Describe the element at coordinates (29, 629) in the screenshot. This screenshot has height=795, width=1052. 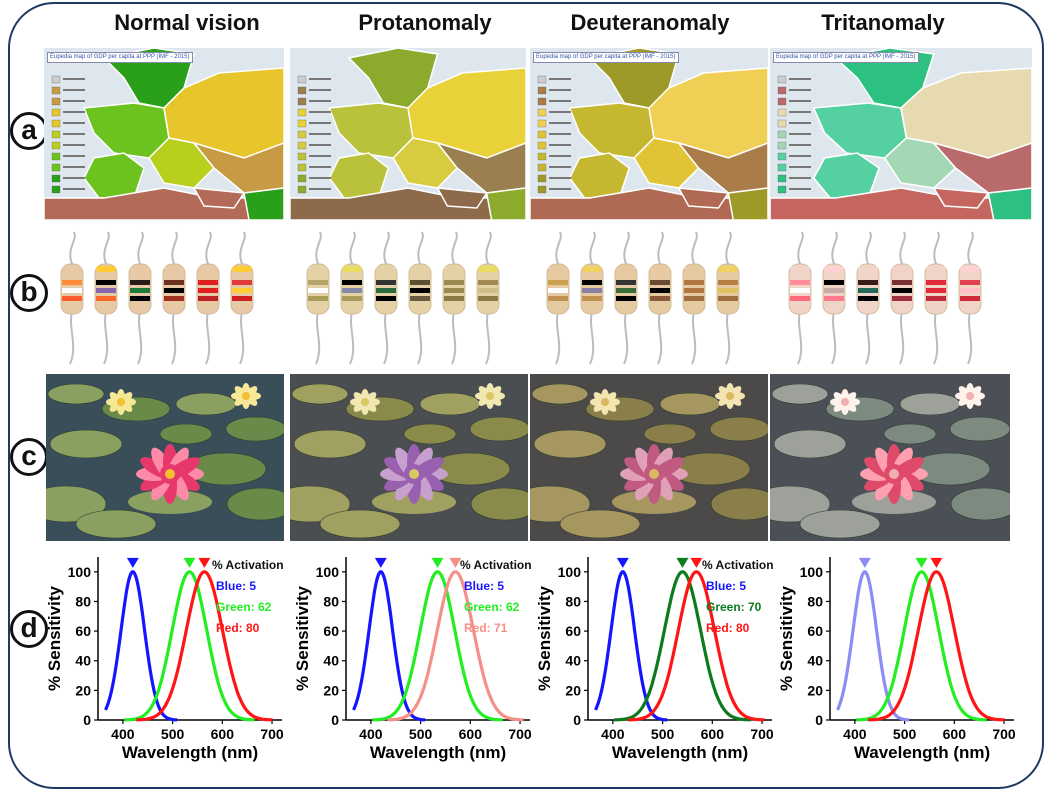
I see `row-label-d: d` at that location.